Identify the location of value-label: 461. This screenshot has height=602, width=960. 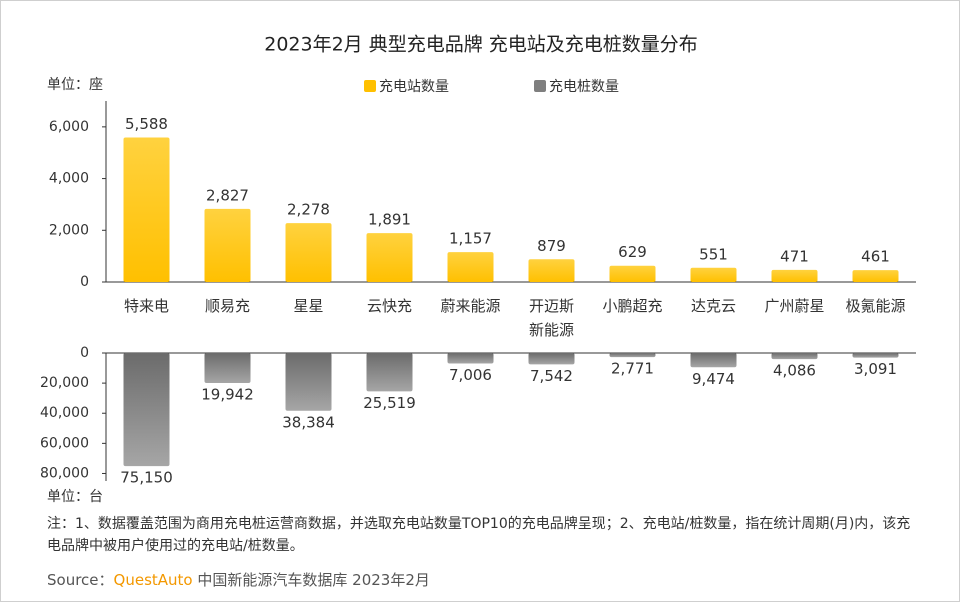
(875, 257).